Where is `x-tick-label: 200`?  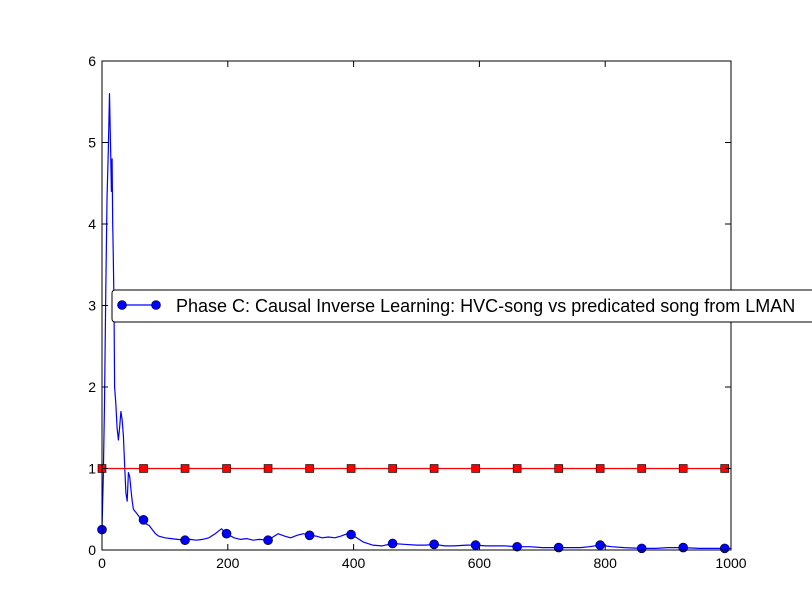
x-tick-label: 200 is located at coordinates (228, 563).